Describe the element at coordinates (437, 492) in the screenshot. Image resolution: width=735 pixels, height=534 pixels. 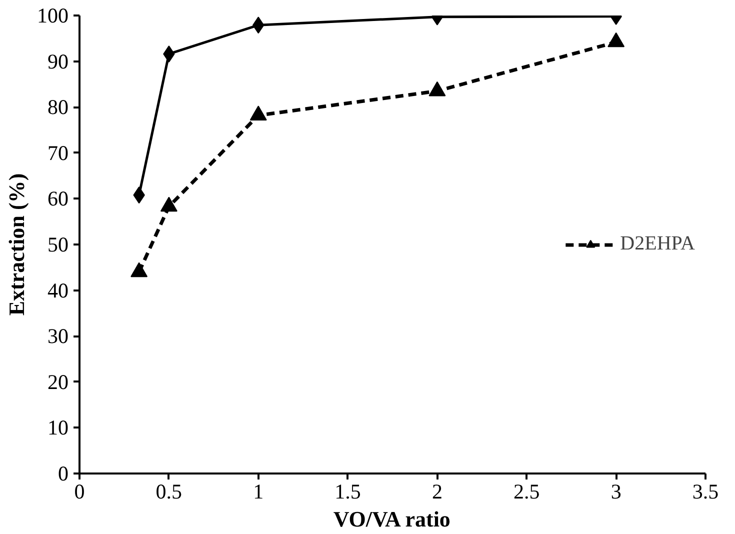
I see `x-tick-label: 2` at that location.